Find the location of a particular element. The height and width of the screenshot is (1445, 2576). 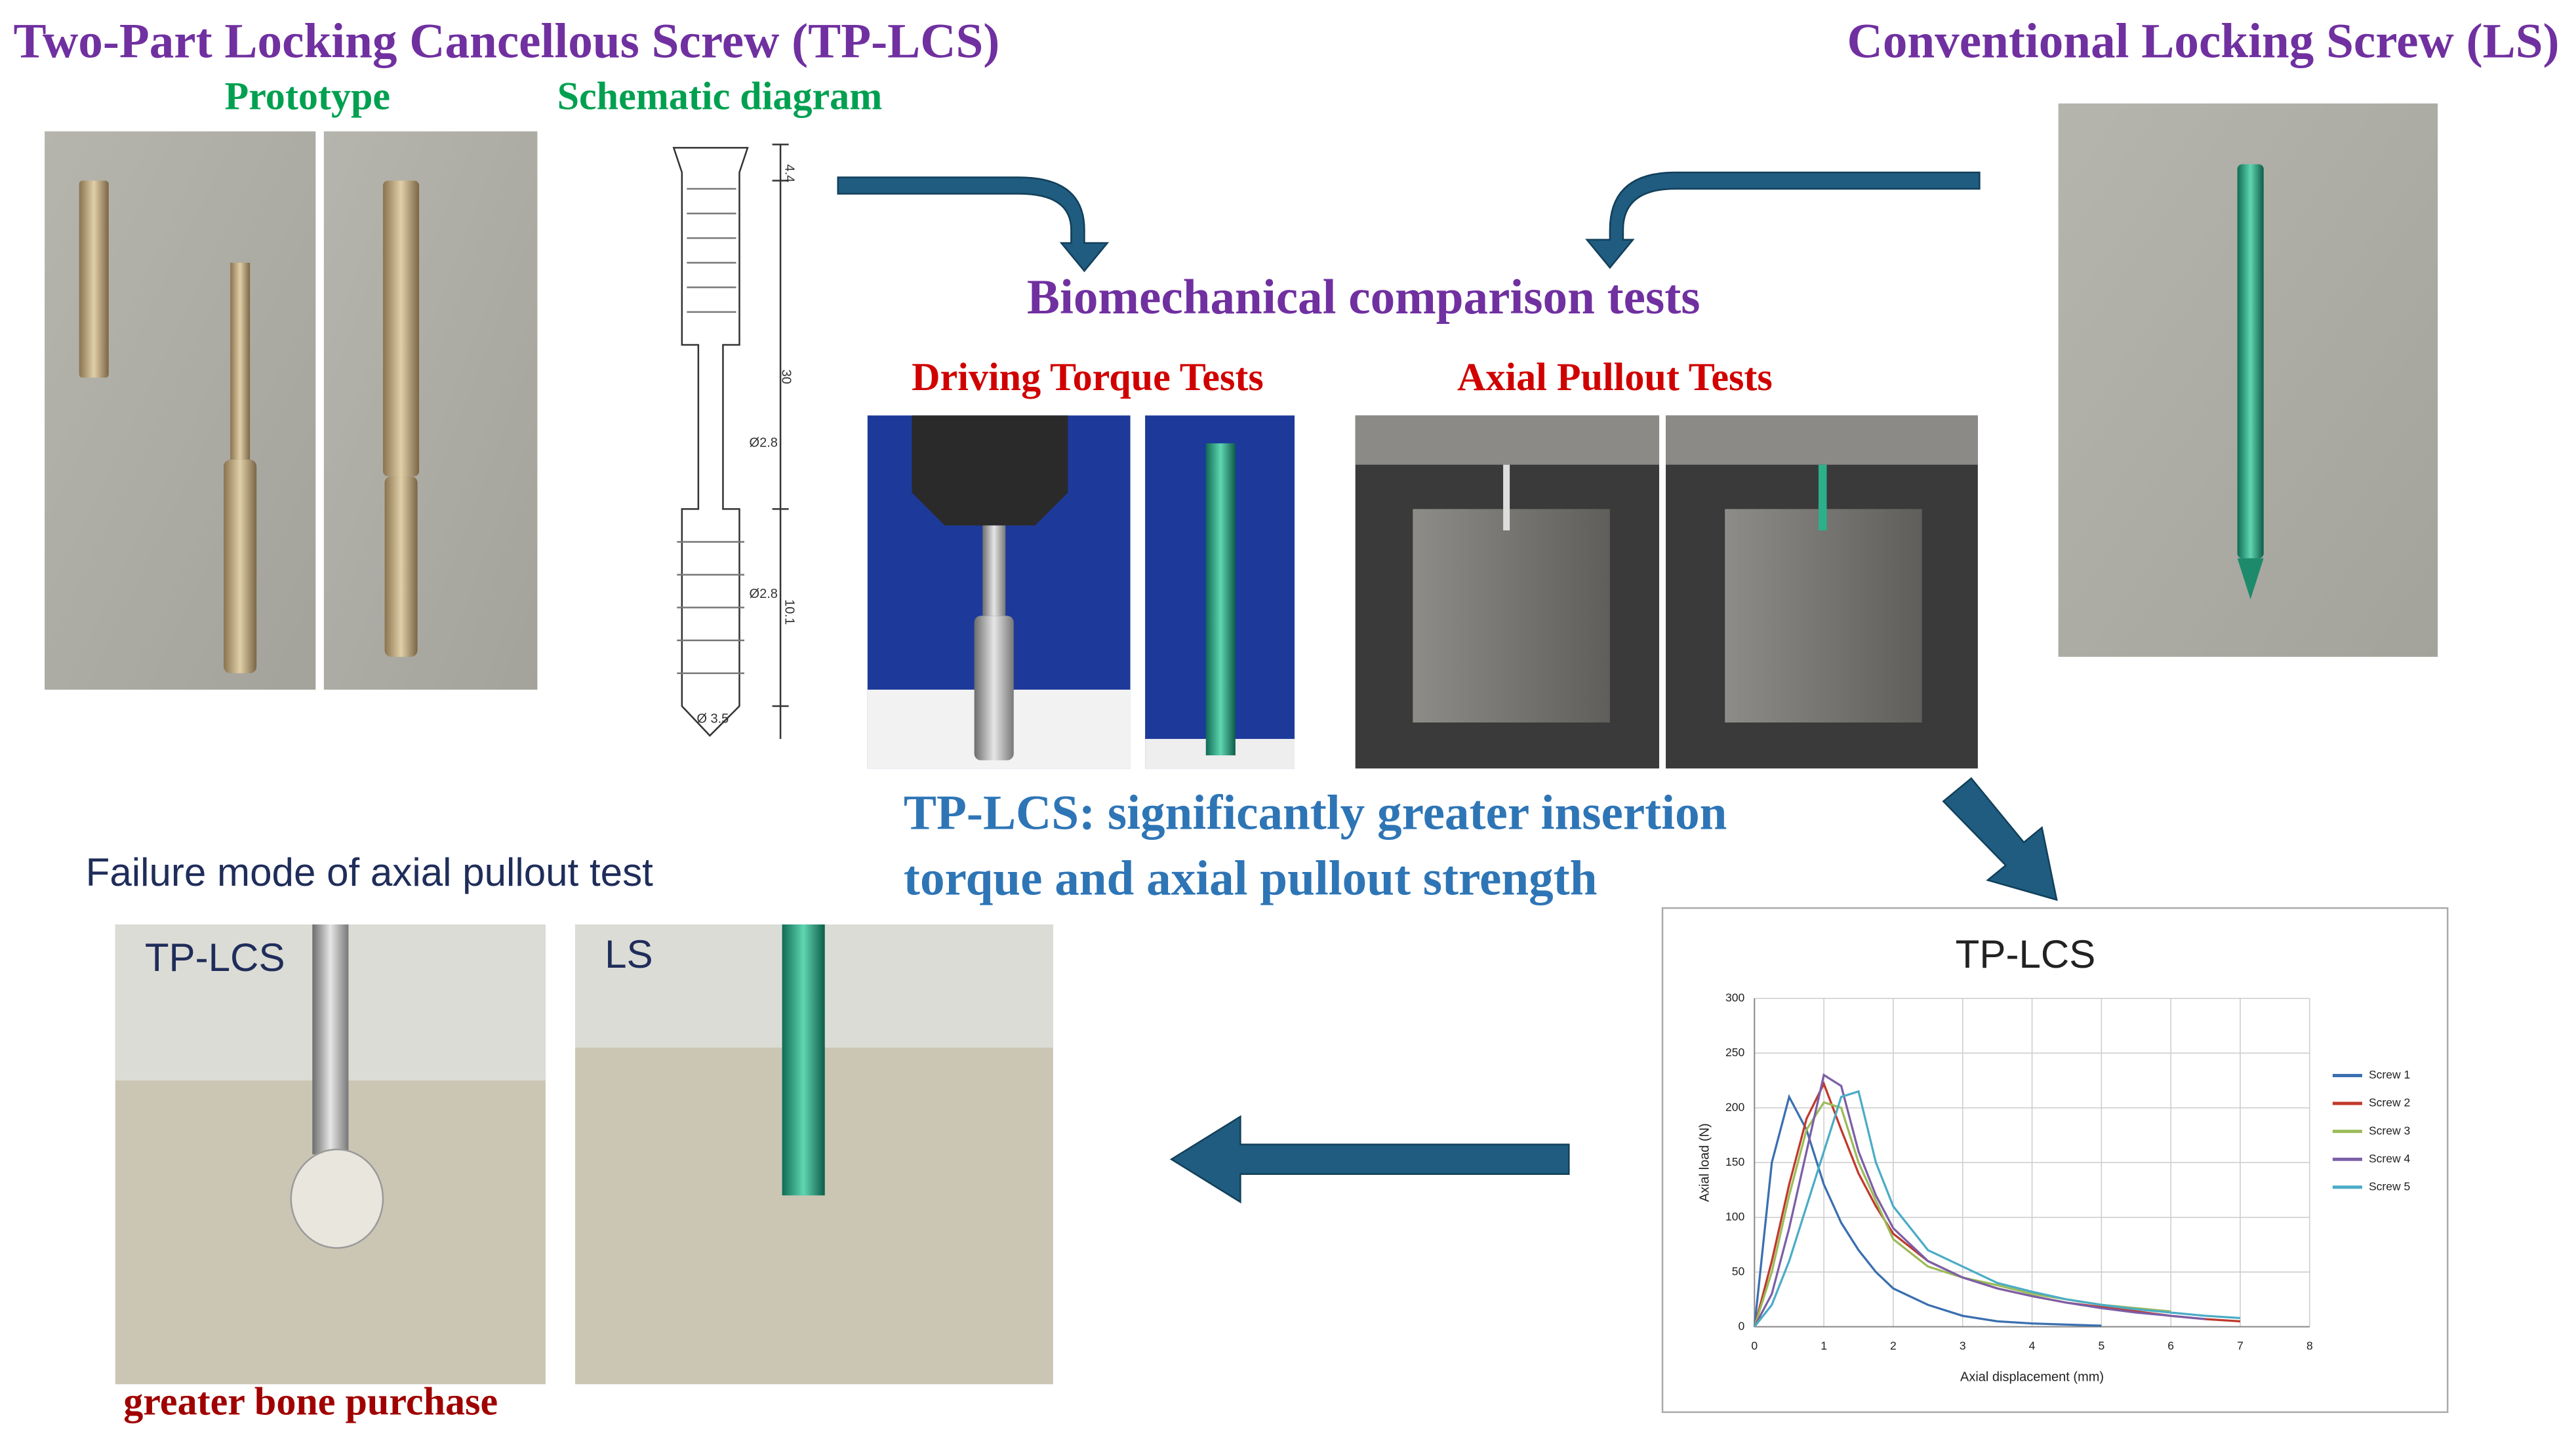

legend-label: Screw 1 is located at coordinates (2389, 1074).